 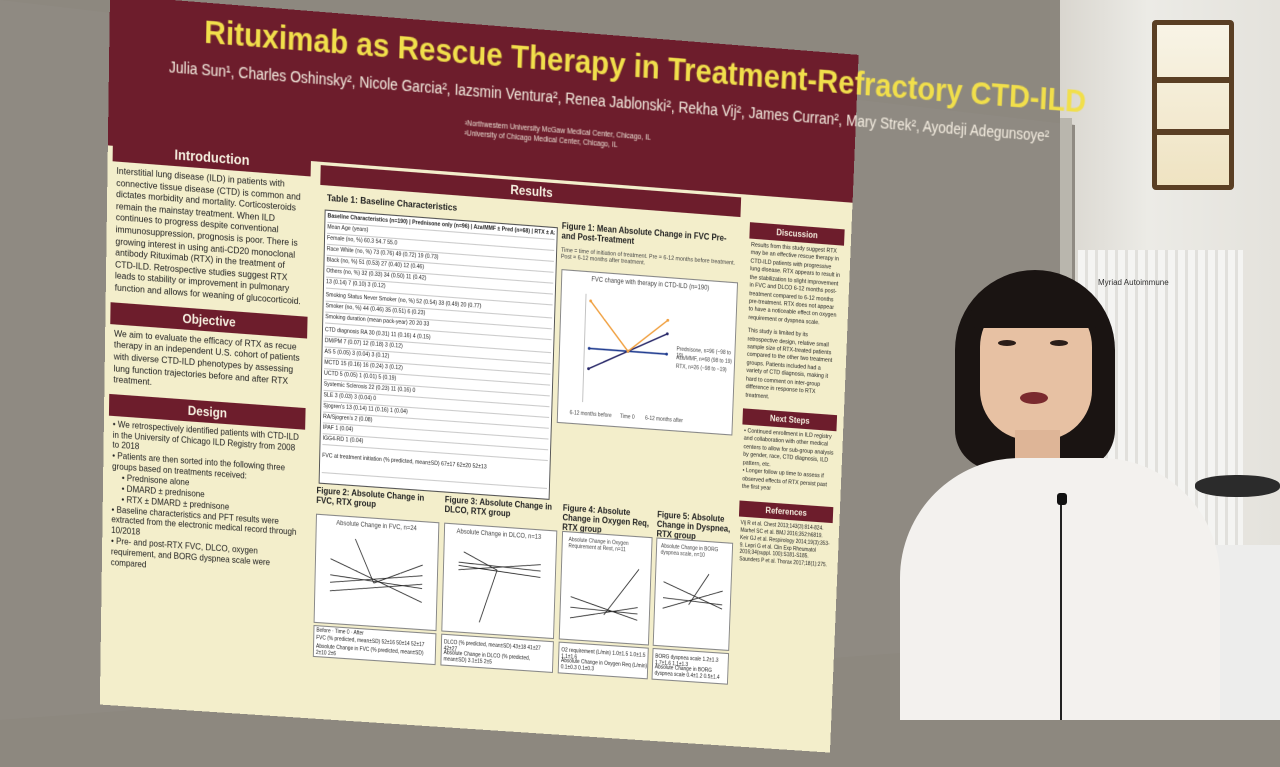 I want to click on figure2-spaghetti-plot, so click(x=377, y=572).